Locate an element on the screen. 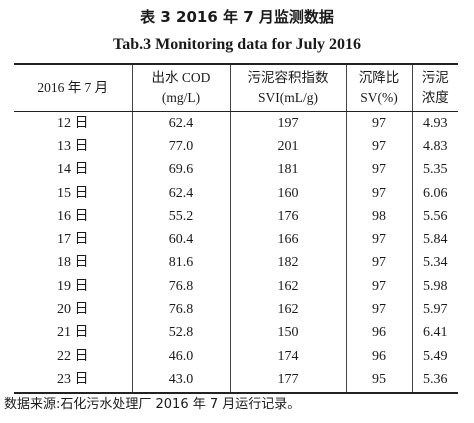 The height and width of the screenshot is (423, 474). cell-svi: 201 is located at coordinates (287, 147).